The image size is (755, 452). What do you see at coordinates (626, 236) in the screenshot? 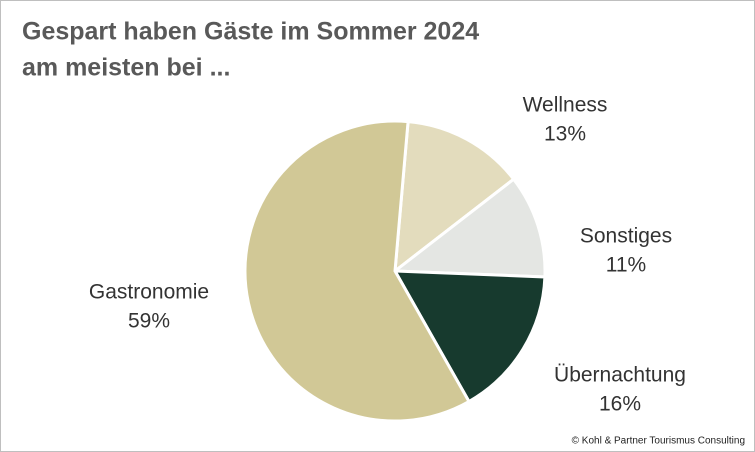
I see `slice-label: Sonstiges` at bounding box center [626, 236].